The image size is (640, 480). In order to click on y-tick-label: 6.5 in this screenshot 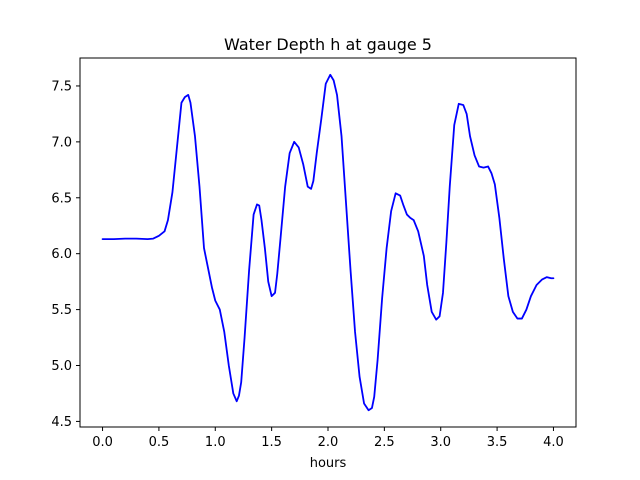, I will do `click(61, 198)`.